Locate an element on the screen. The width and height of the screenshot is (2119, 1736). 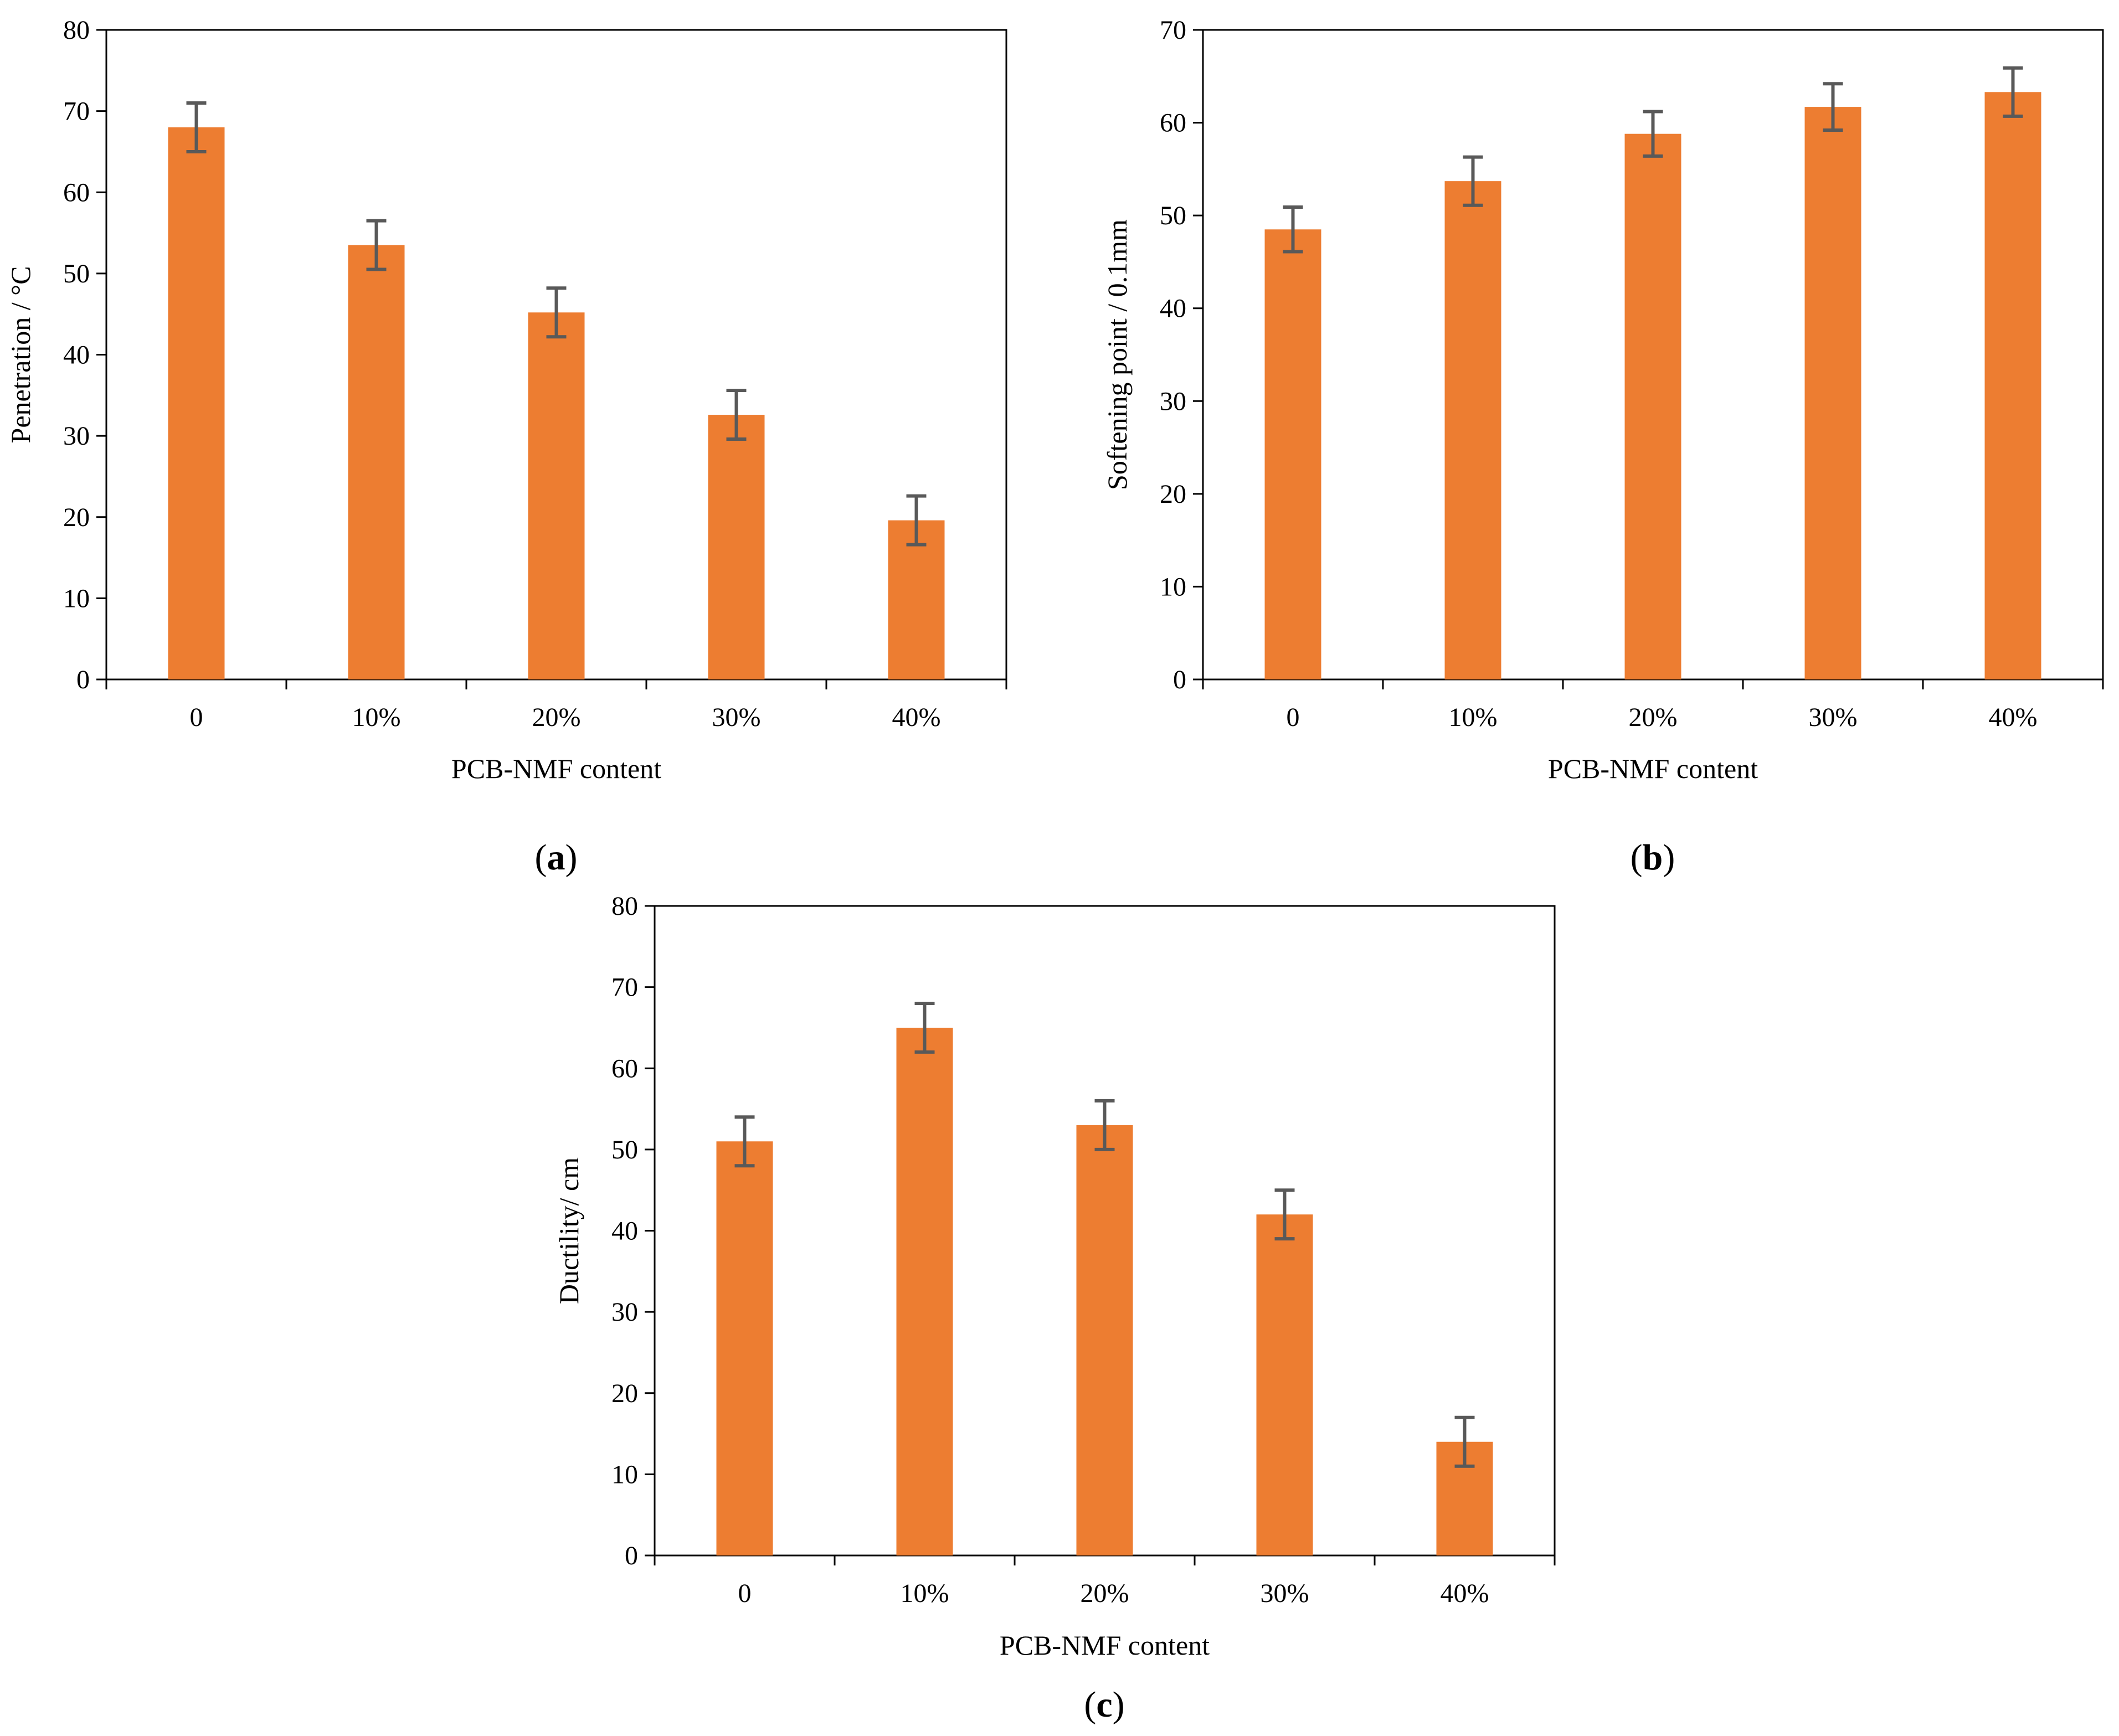
panel-label-letter: c is located at coordinates (1104, 1705).